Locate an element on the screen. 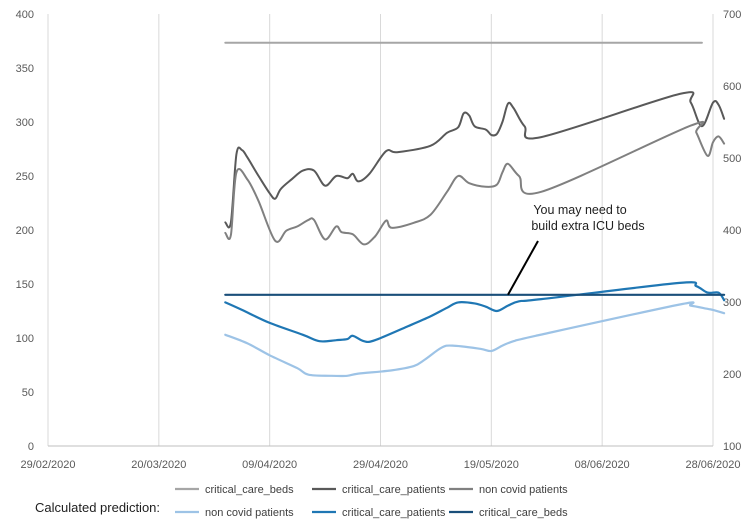 The width and height of the screenshot is (756, 529). right-axis-ticks: 100 200 300 400 500 600 700 is located at coordinates (732, 231).